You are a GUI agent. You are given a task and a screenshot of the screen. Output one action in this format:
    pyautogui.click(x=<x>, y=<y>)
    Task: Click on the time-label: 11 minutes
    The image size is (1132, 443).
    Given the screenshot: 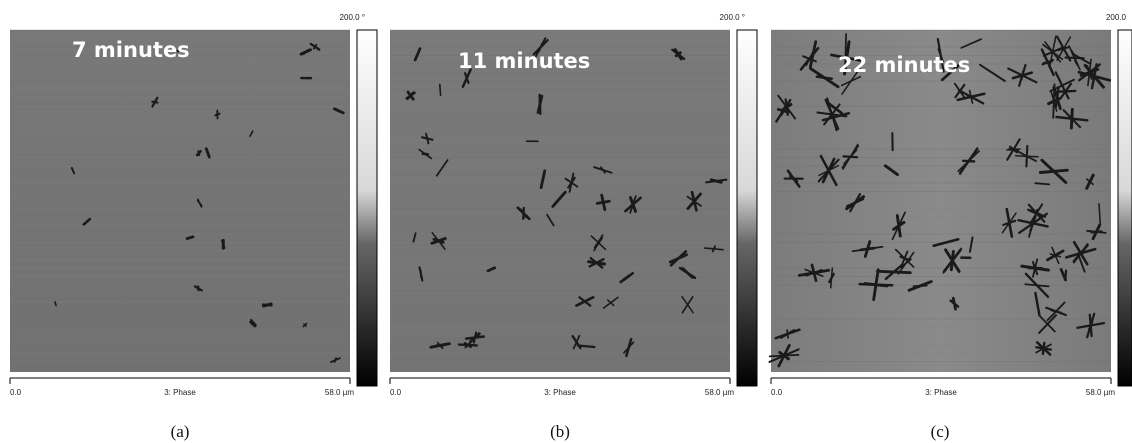 What is the action you would take?
    pyautogui.click(x=524, y=61)
    